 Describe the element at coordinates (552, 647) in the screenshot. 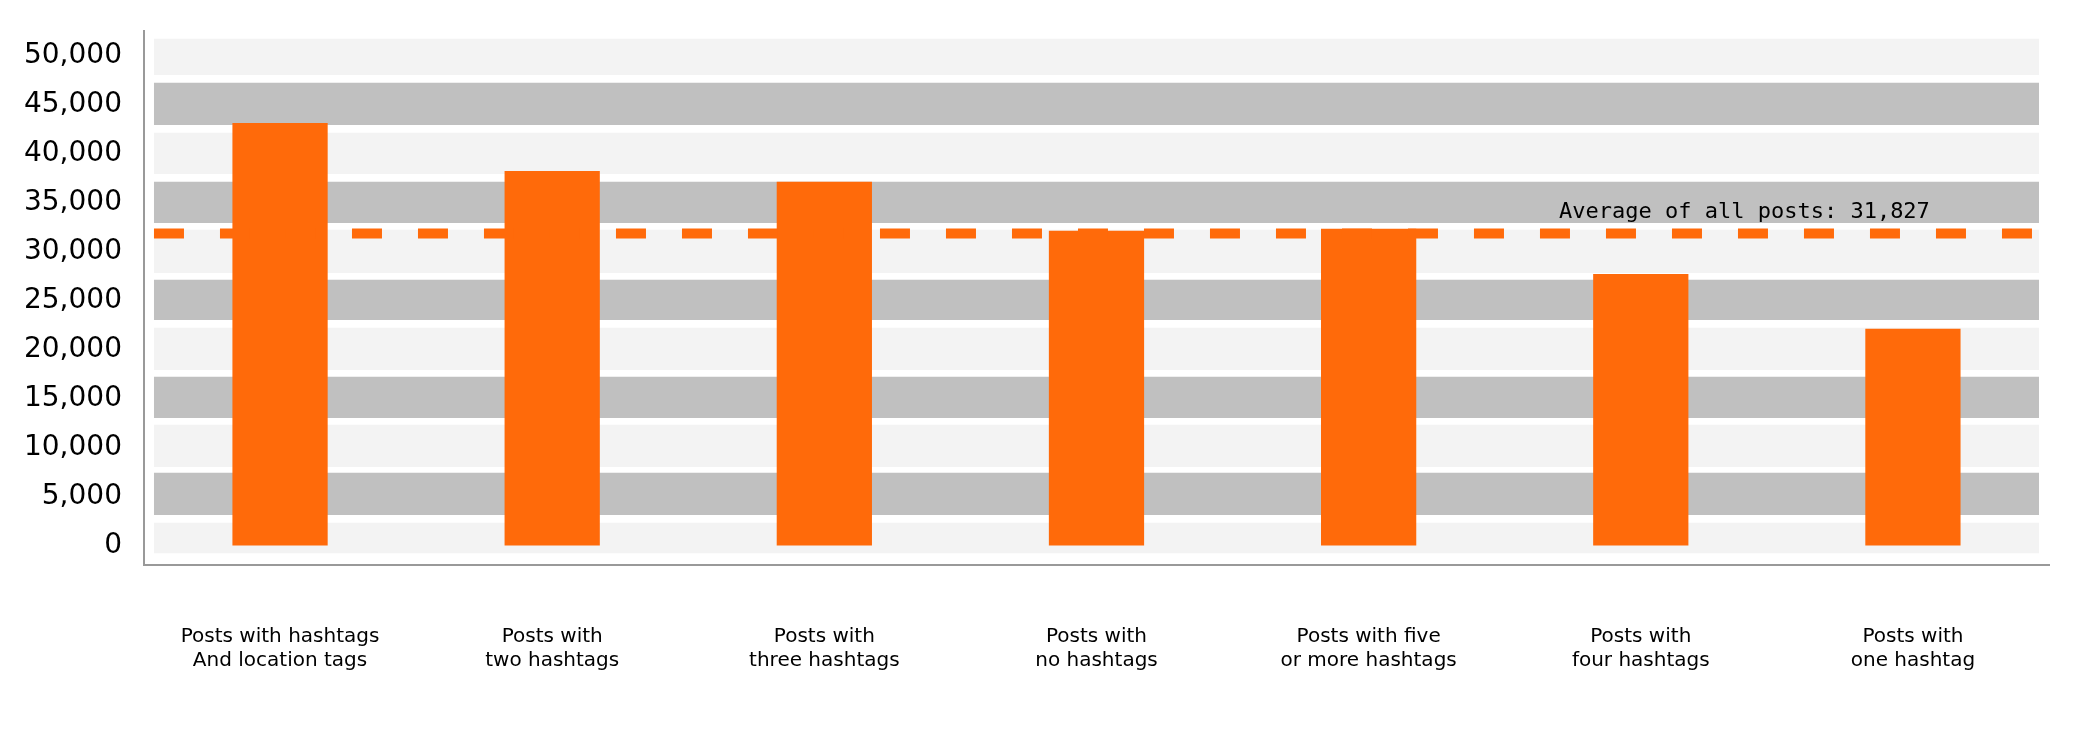

I see `x-tick-label: Posts with two hashtags` at that location.